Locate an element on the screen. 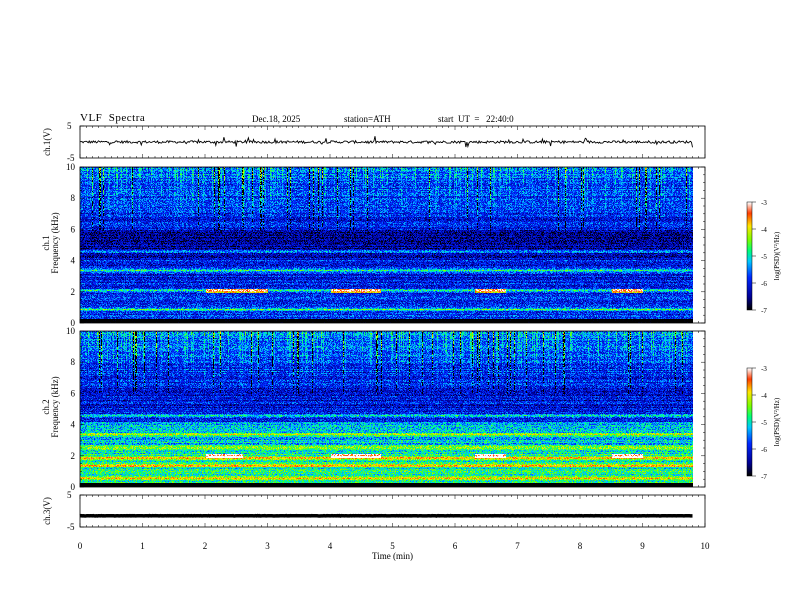  ch2-spectrogram-ytick-label: 0 is located at coordinates (73, 487).